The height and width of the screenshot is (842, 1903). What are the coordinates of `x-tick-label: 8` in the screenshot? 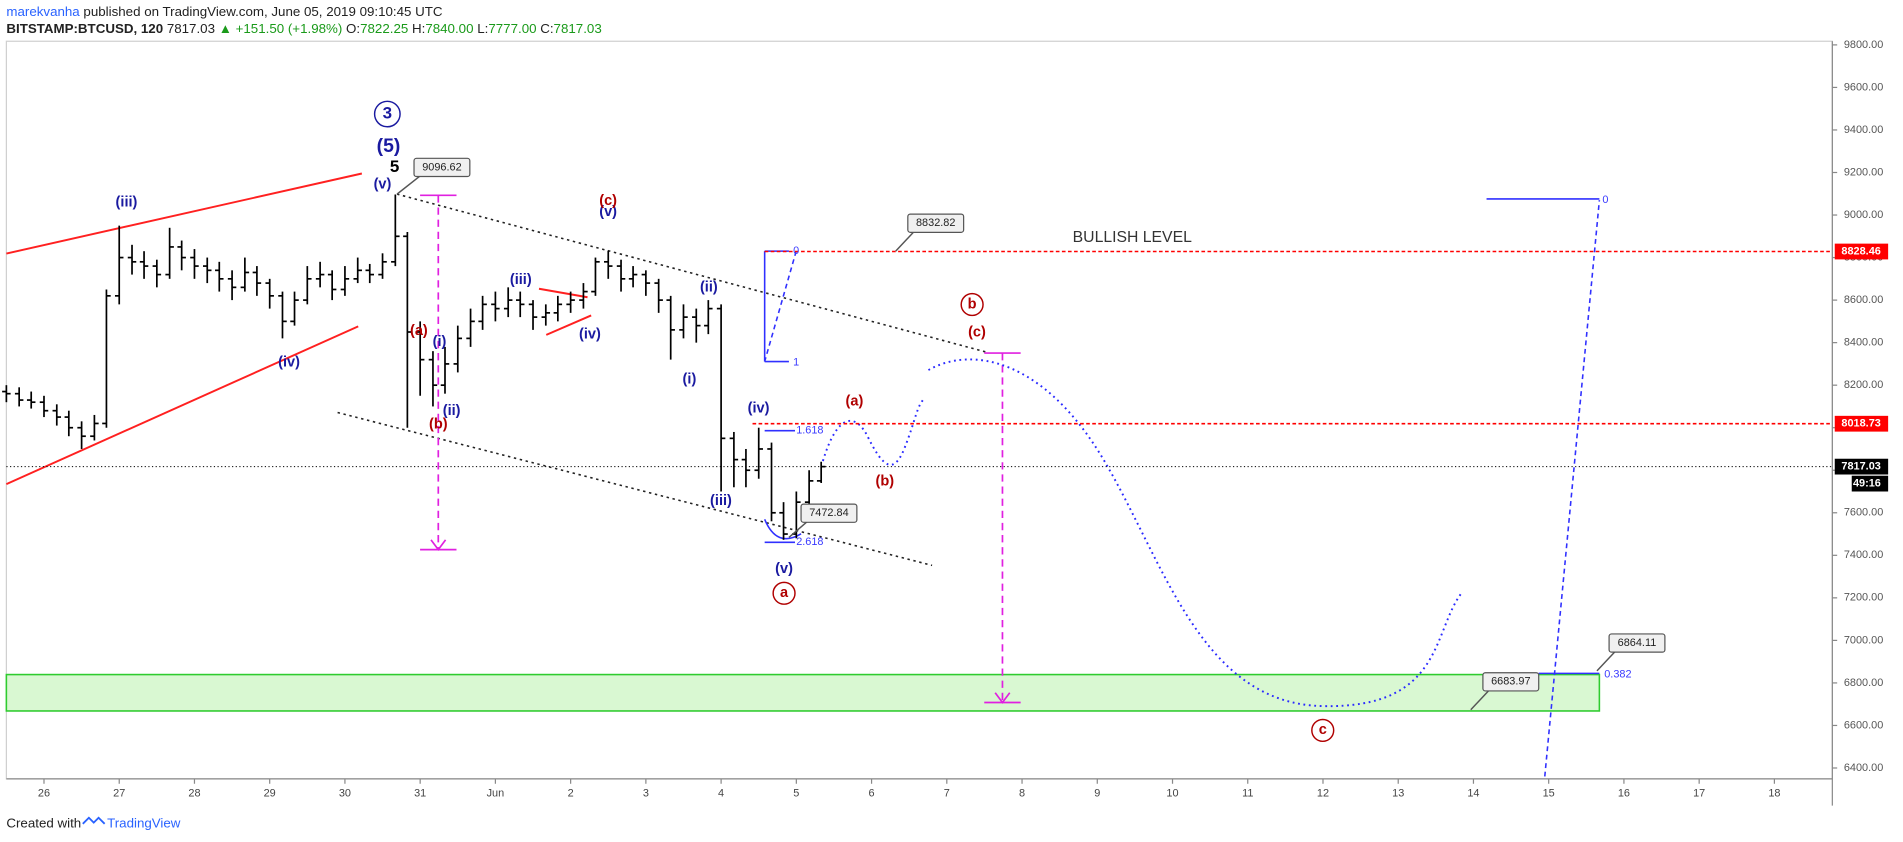 It's located at (1022, 793).